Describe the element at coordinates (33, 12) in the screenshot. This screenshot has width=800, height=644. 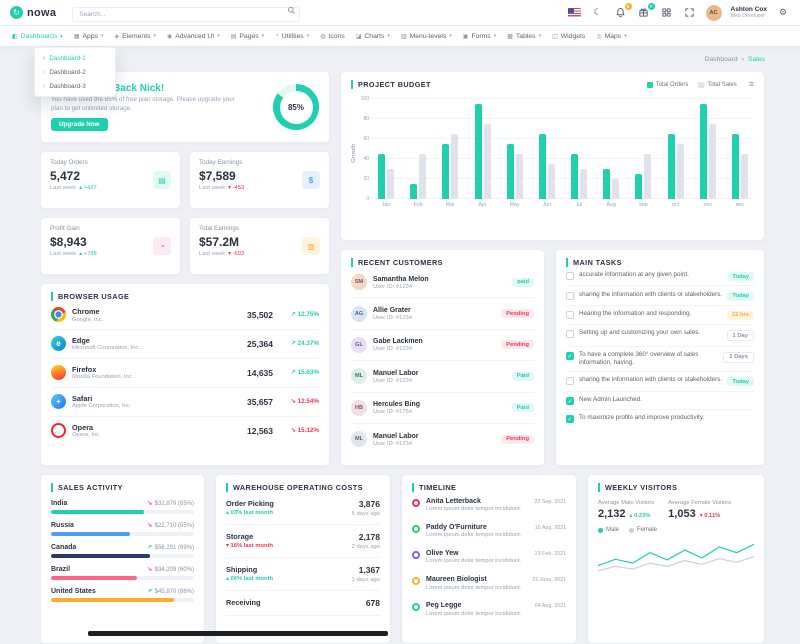
I see `brand: ↻ nowa` at that location.